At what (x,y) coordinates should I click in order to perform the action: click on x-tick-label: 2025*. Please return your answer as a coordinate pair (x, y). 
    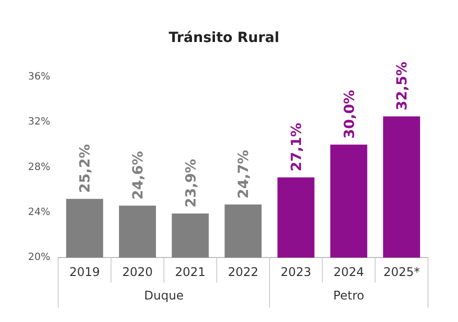
    Looking at the image, I should click on (401, 271).